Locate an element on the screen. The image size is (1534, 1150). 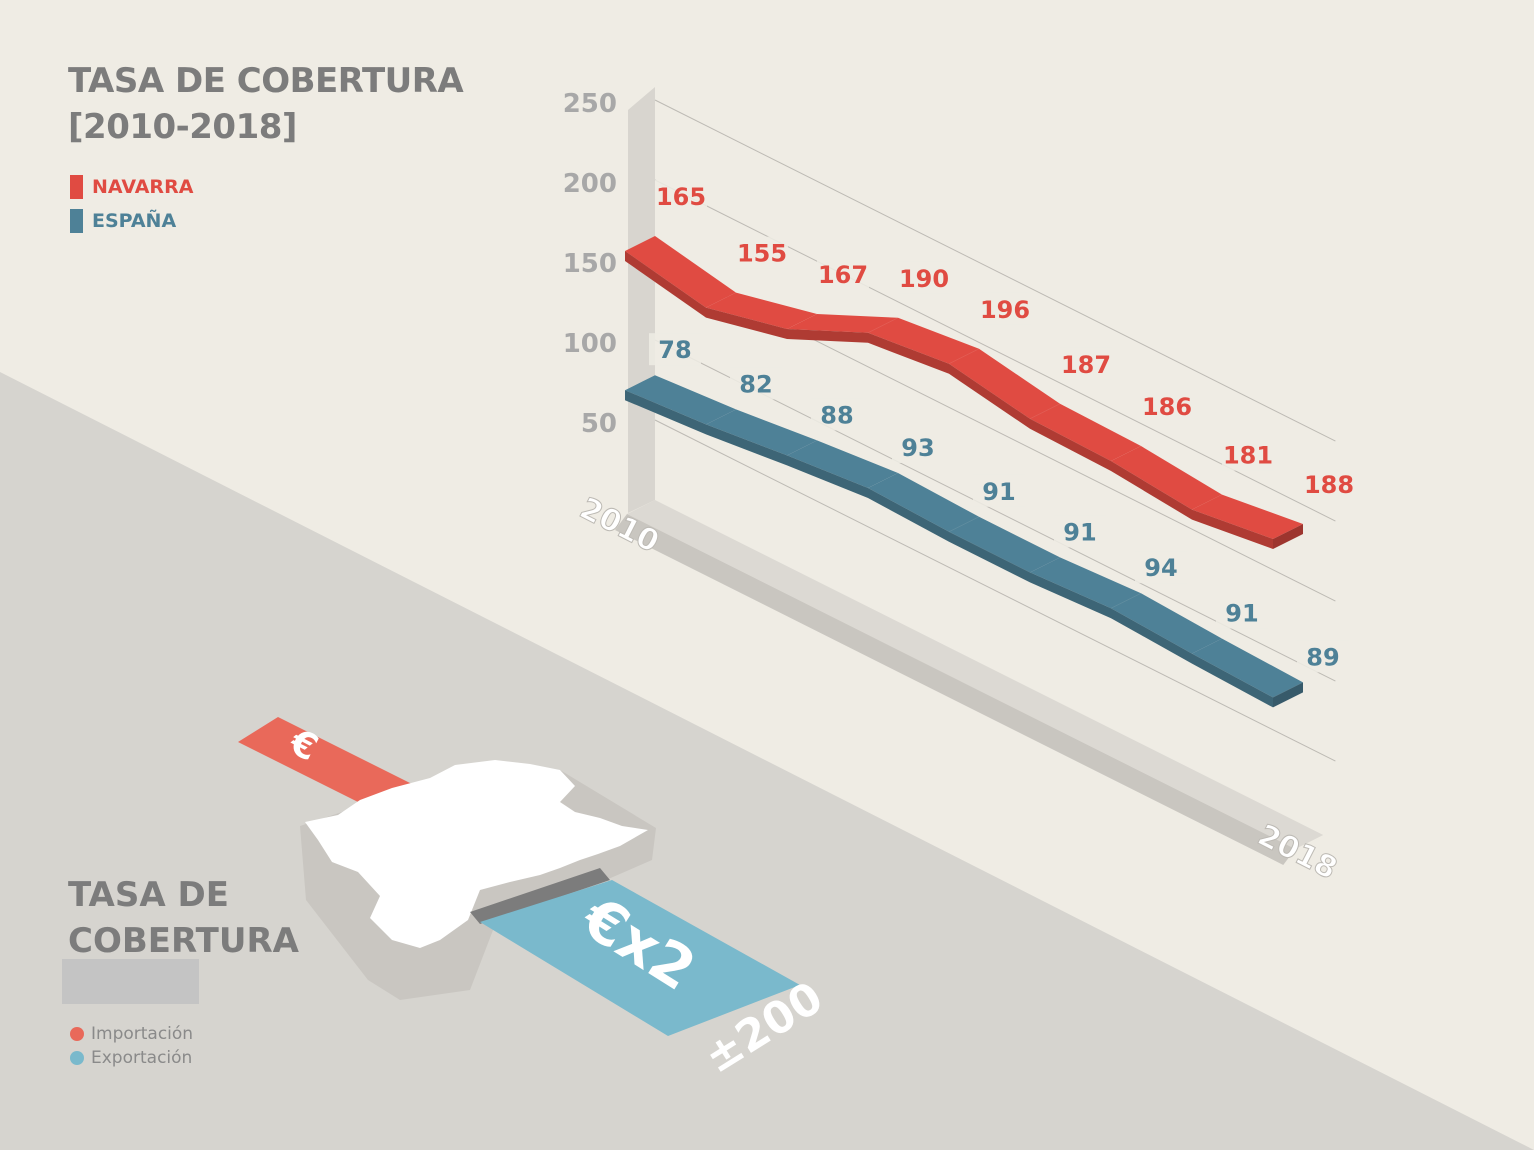
data-label-navarra: 165 is located at coordinates (681, 196).